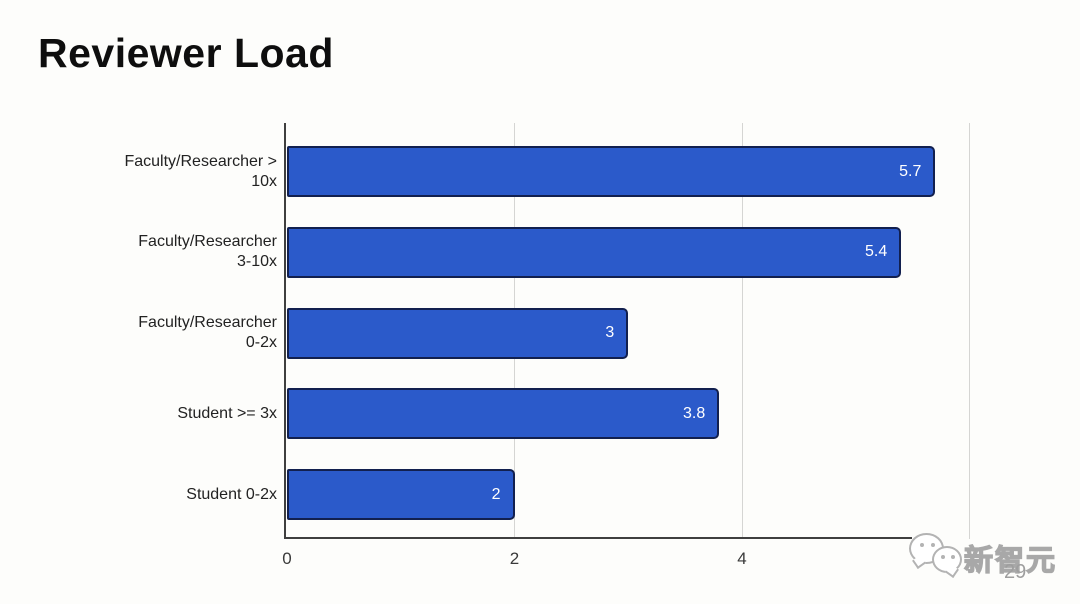  What do you see at coordinates (876, 252) in the screenshot?
I see `bar-value-label: 5.4` at bounding box center [876, 252].